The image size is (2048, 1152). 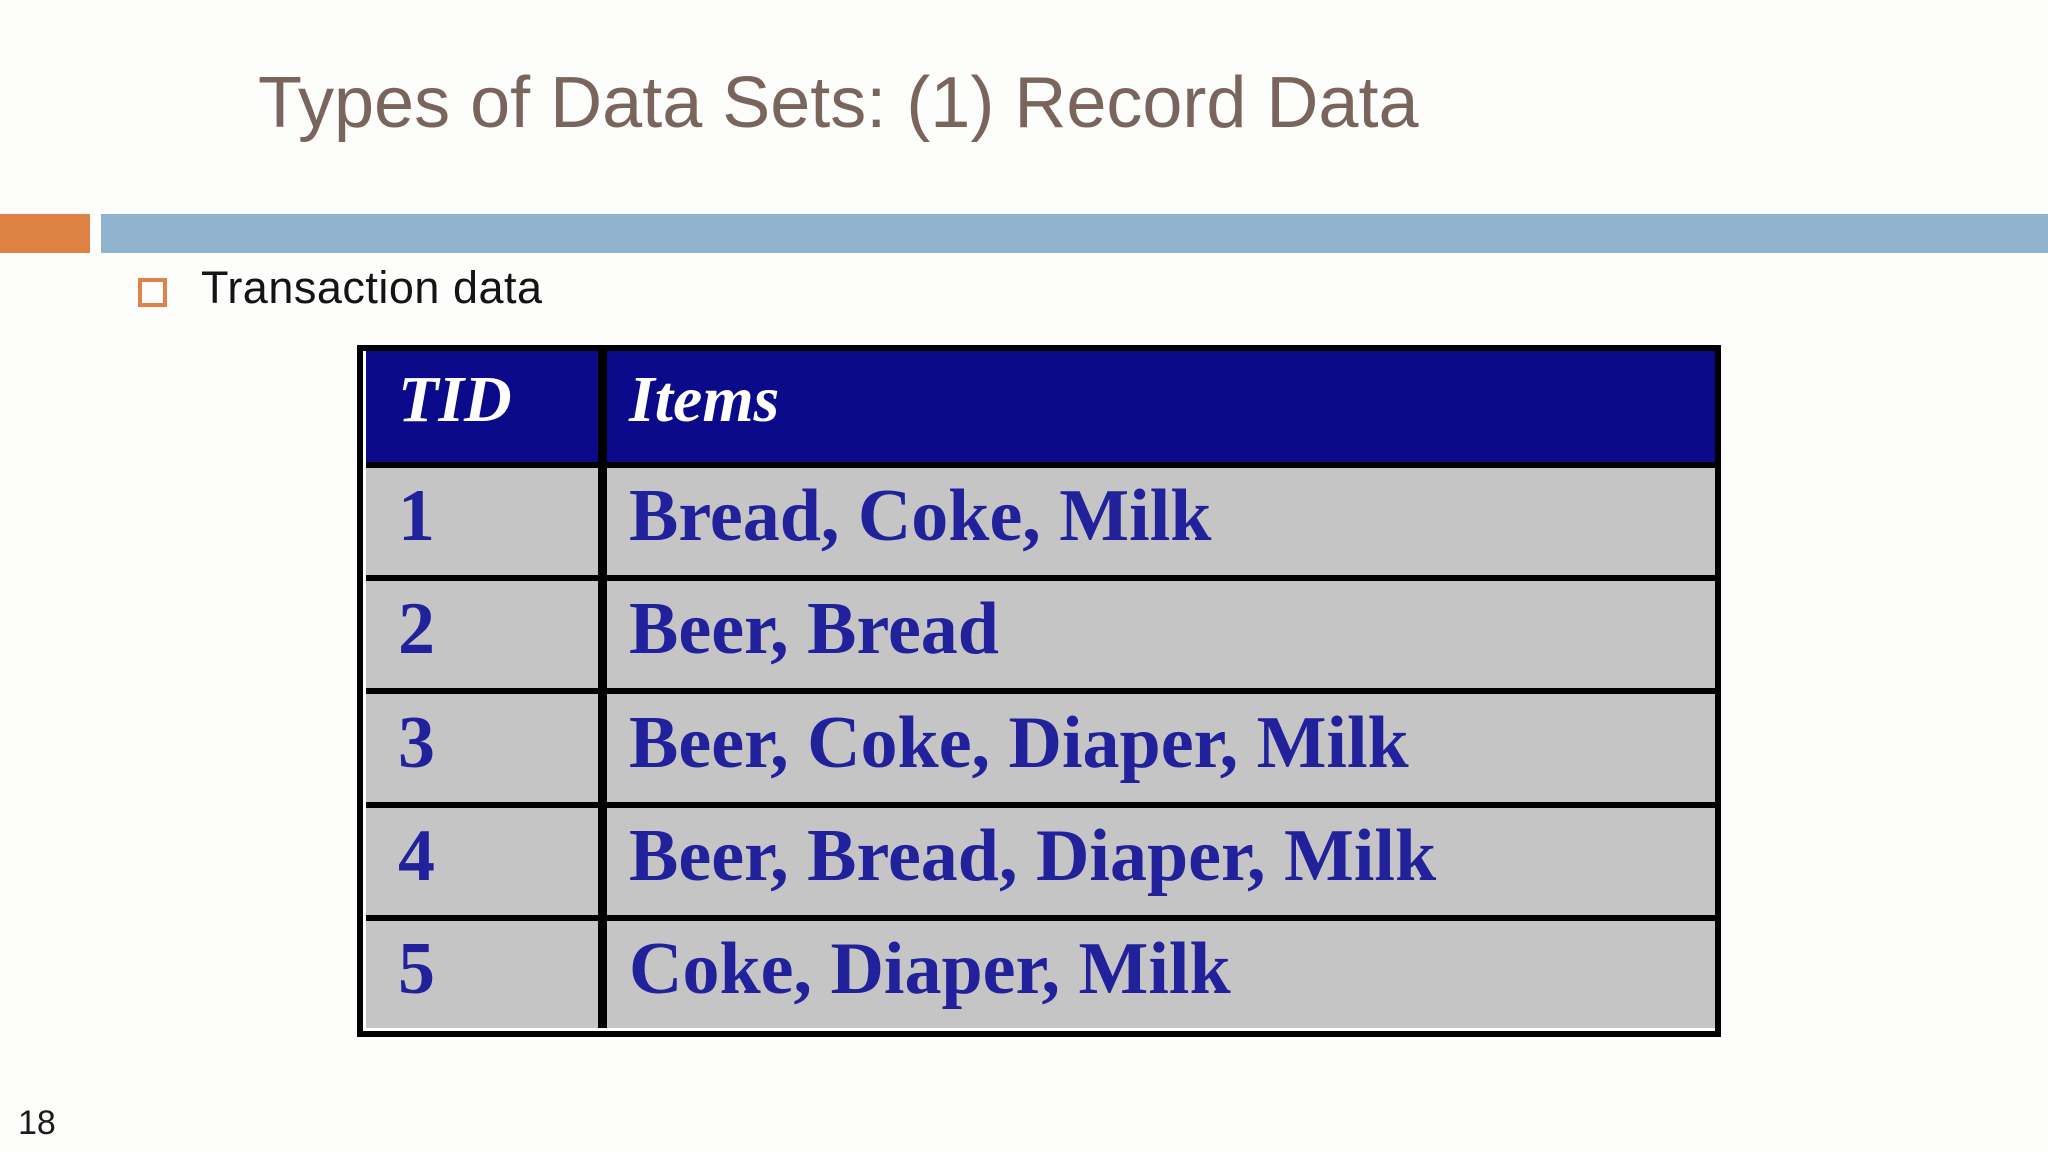 I want to click on table-row: 5 Coke, Diaper, Milk, so click(x=1040, y=971).